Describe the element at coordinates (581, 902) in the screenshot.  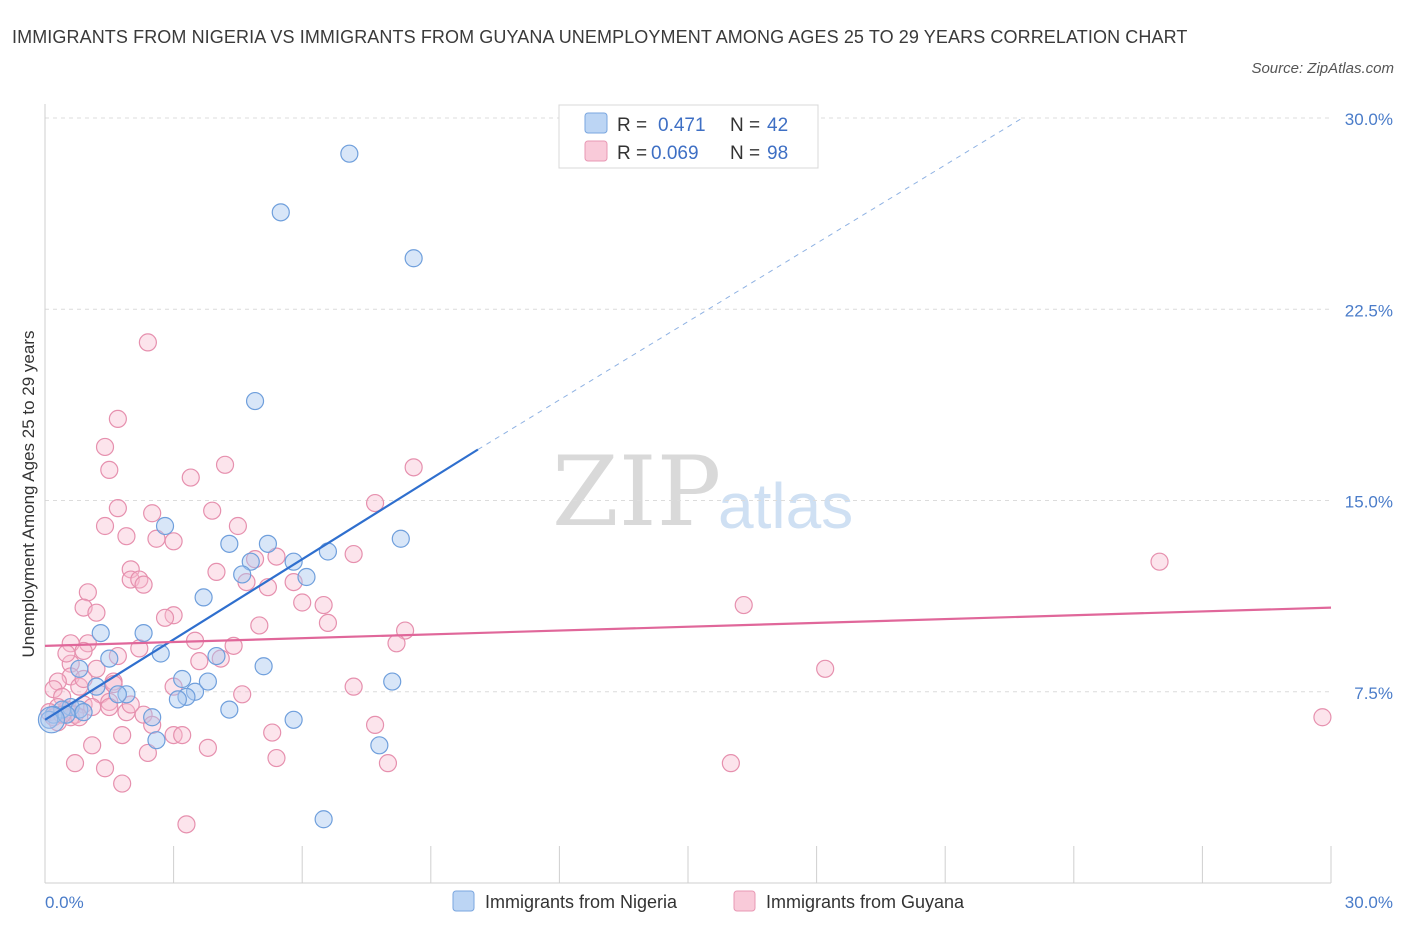
I see `series-label-nigeria: Immigrants from Nigeria` at that location.